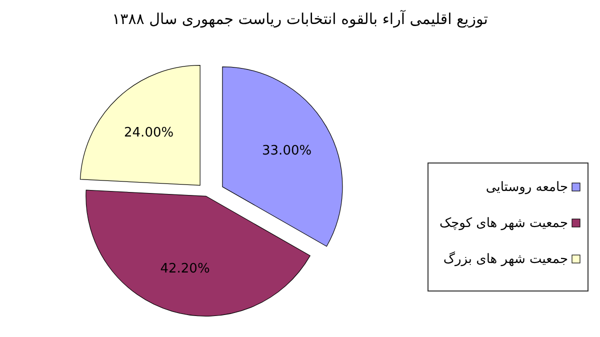  What do you see at coordinates (185, 269) in the screenshot?
I see `data-label: 42.20%` at bounding box center [185, 269].